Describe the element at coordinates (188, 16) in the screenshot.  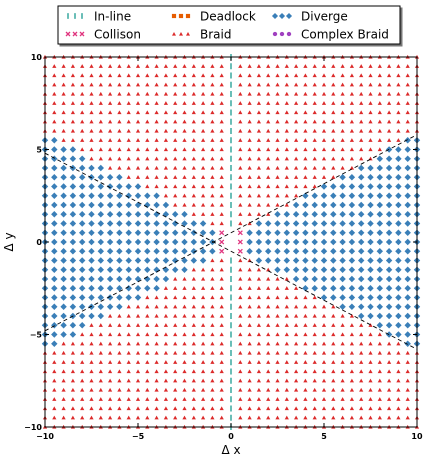
I see `legend-marker-square` at that location.